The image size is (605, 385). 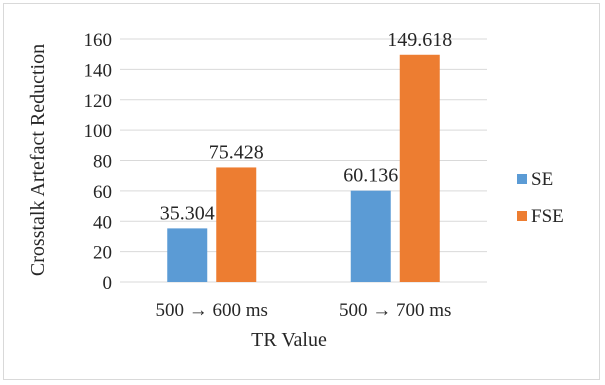 What do you see at coordinates (187, 213) in the screenshot?
I see `data-label-se-1: 35.304` at bounding box center [187, 213].